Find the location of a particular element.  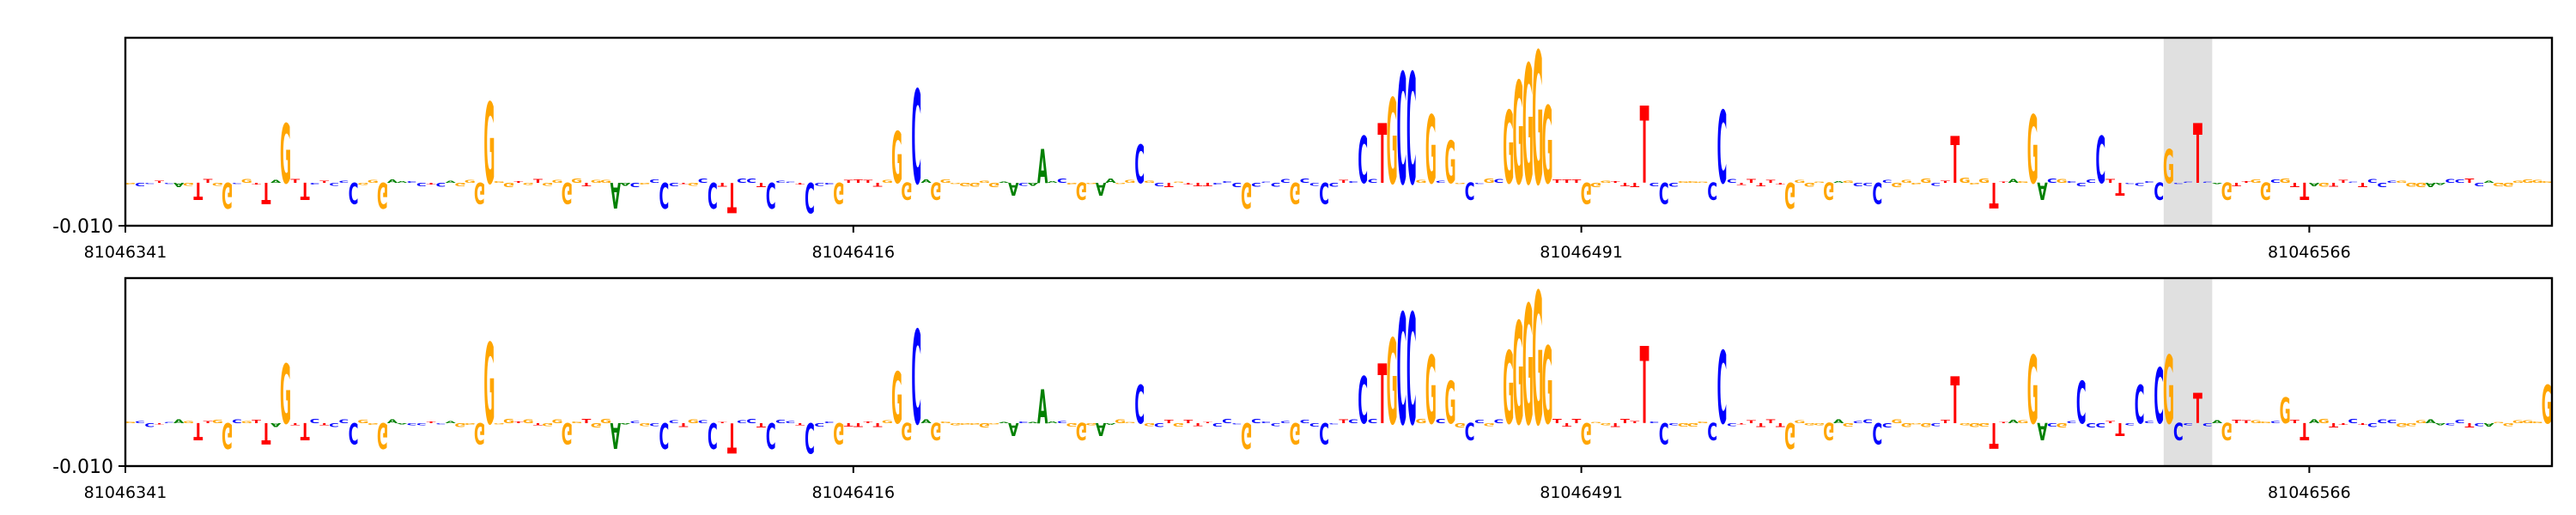

x-tick-label: 81046341 is located at coordinates (126, 252).